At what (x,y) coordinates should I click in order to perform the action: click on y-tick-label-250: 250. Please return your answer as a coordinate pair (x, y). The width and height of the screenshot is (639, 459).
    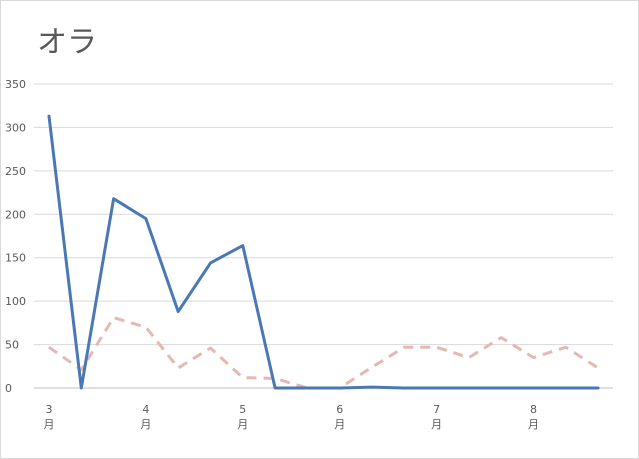
    Looking at the image, I should click on (15, 171).